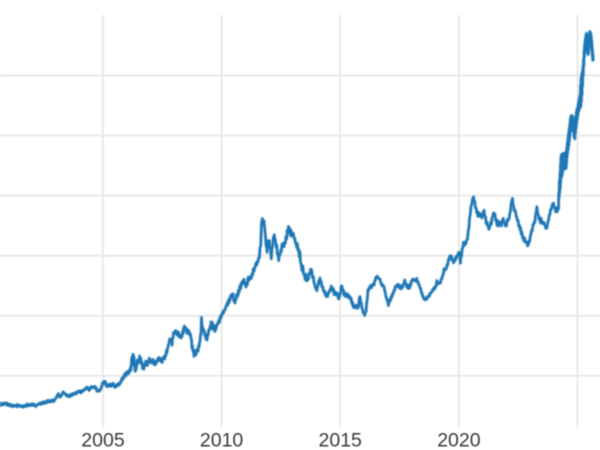  What do you see at coordinates (103, 440) in the screenshot?
I see `svg-text: 2005` at bounding box center [103, 440].